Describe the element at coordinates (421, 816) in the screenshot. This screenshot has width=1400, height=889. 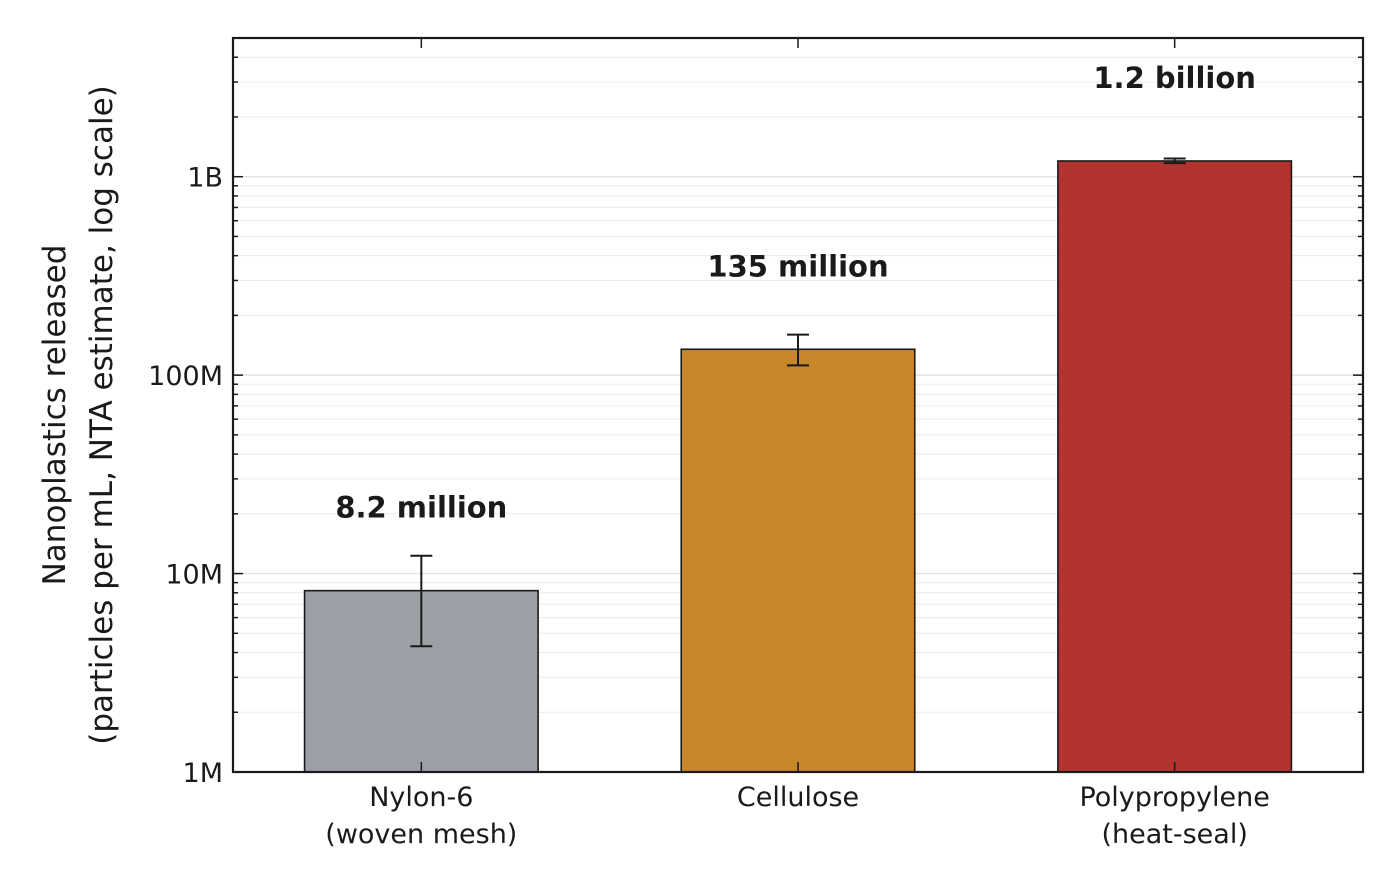
I see `x-tick-label: Nylon-6 (woven mesh)` at that location.